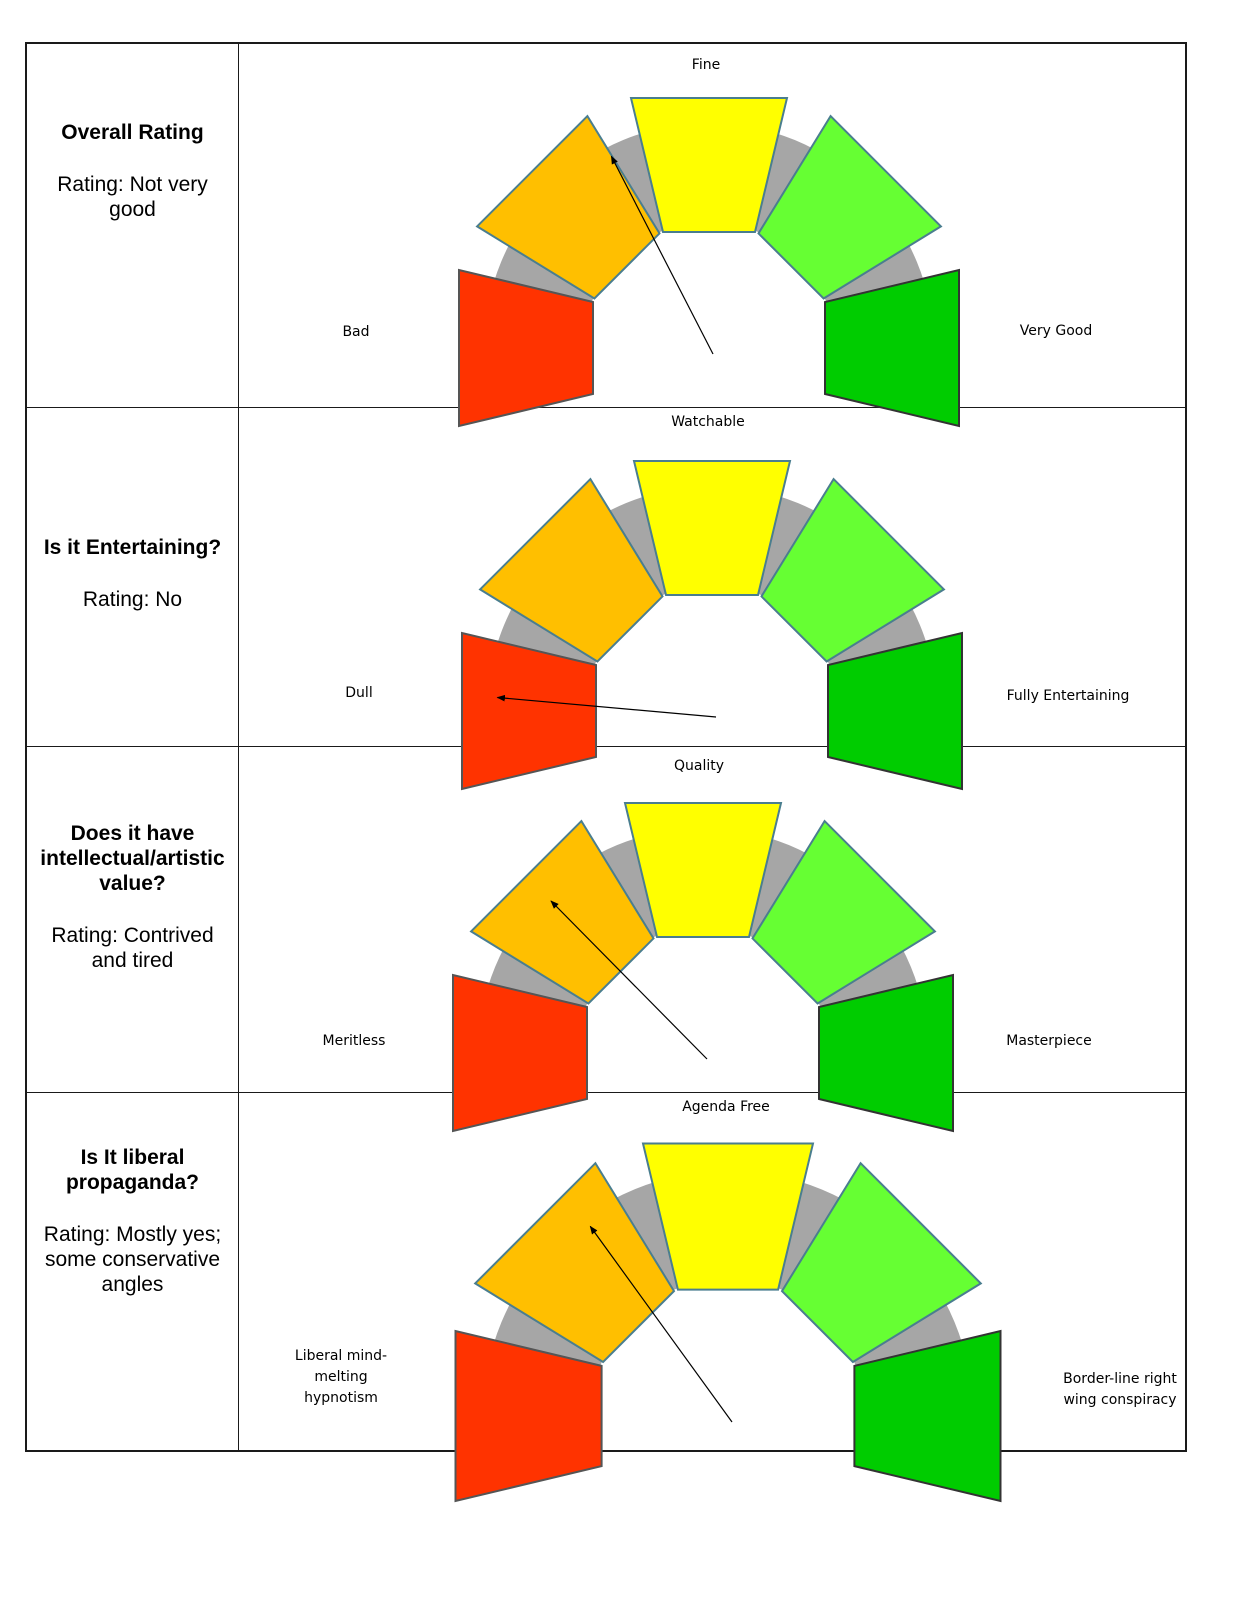 This screenshot has width=1237, height=1600. What do you see at coordinates (708, 422) in the screenshot?
I see `gauge-top-label: Watchable` at bounding box center [708, 422].